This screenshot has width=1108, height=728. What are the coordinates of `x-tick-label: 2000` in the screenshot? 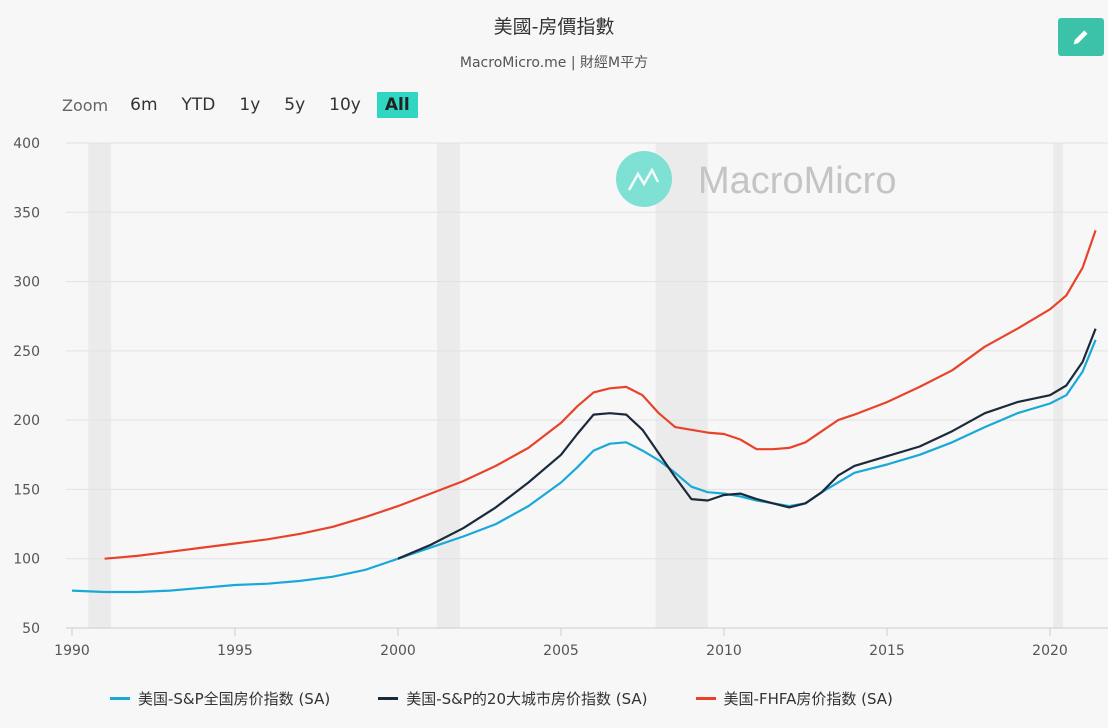 It's located at (398, 651).